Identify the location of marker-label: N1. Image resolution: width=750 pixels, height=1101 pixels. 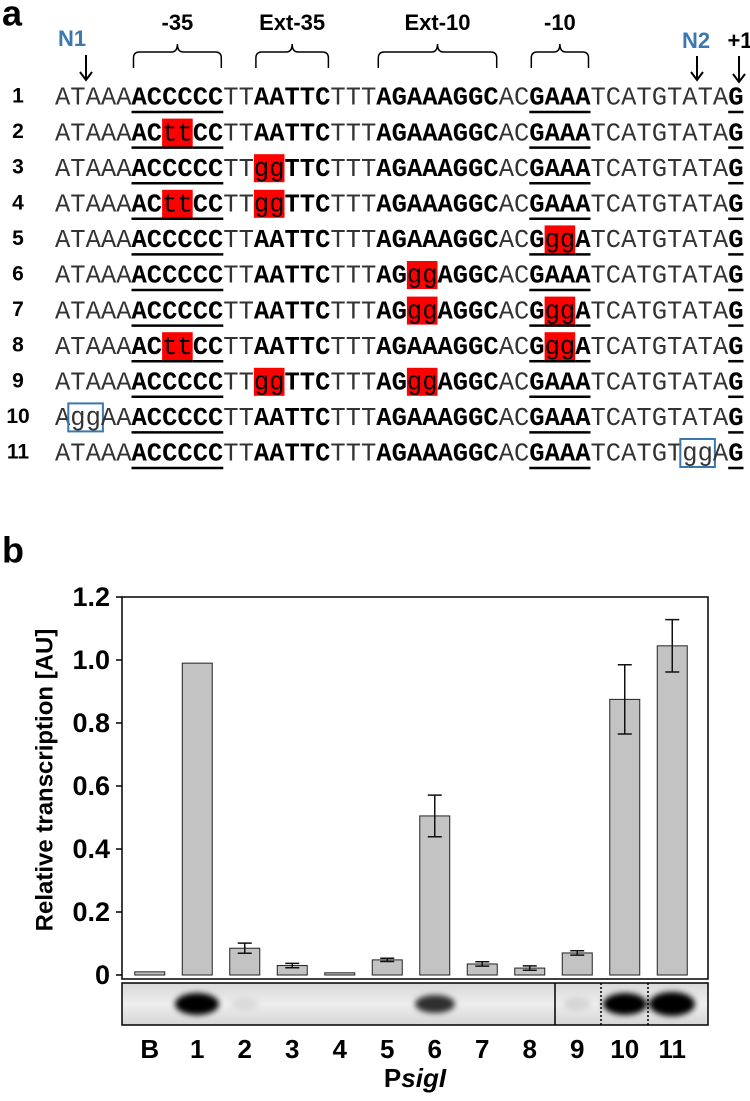
(72, 38).